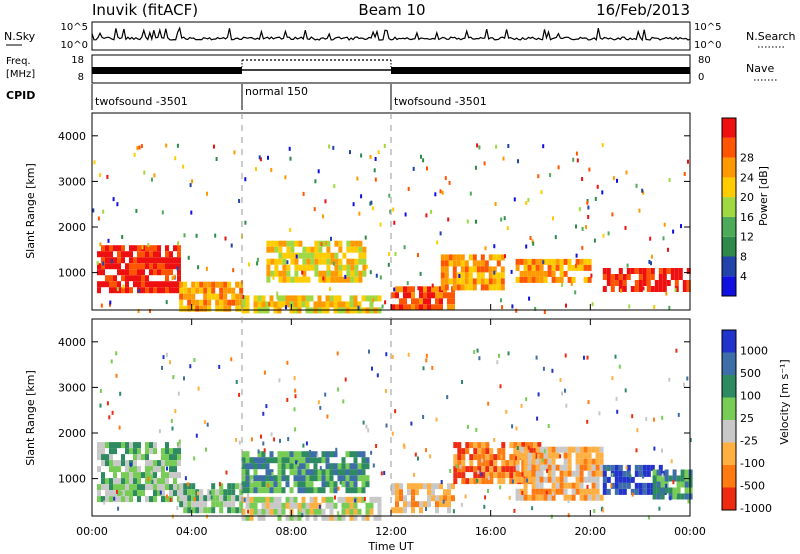 This screenshot has width=800, height=554. What do you see at coordinates (72, 227) in the screenshot?
I see `range-tick-label: 2000` at bounding box center [72, 227].